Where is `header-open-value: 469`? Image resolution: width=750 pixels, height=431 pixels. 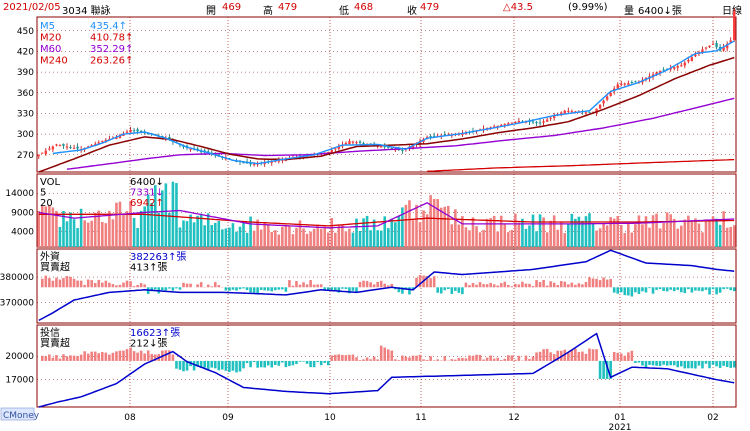
header-open-value: 469 is located at coordinates (232, 7).